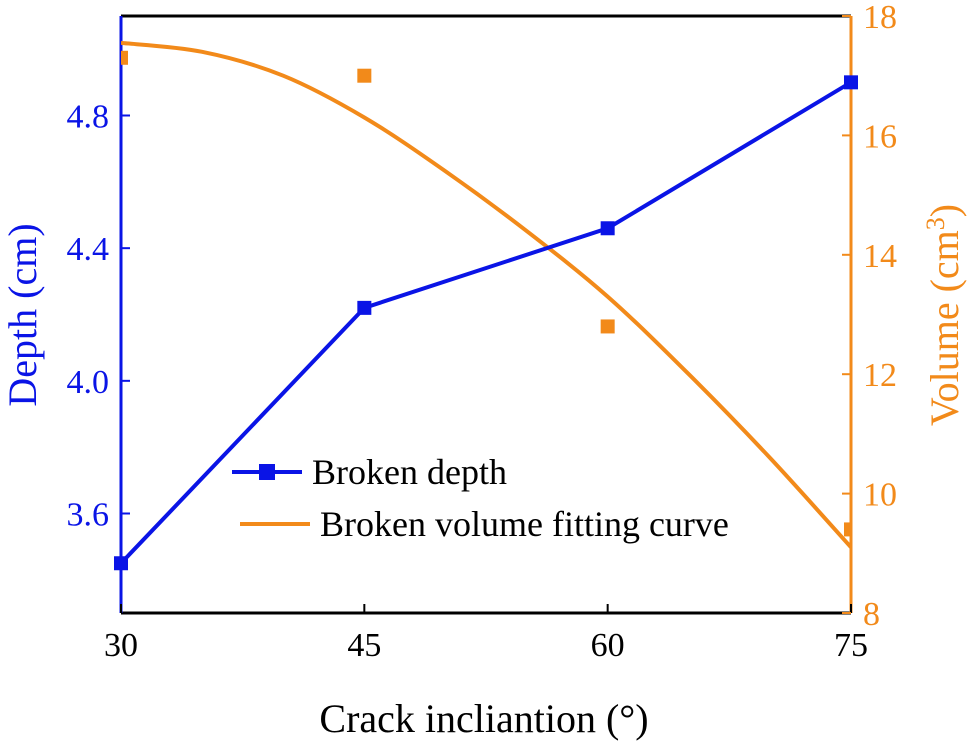 The image size is (975, 744). Describe the element at coordinates (88, 515) in the screenshot. I see `y-left-tick-label: 3.6` at that location.